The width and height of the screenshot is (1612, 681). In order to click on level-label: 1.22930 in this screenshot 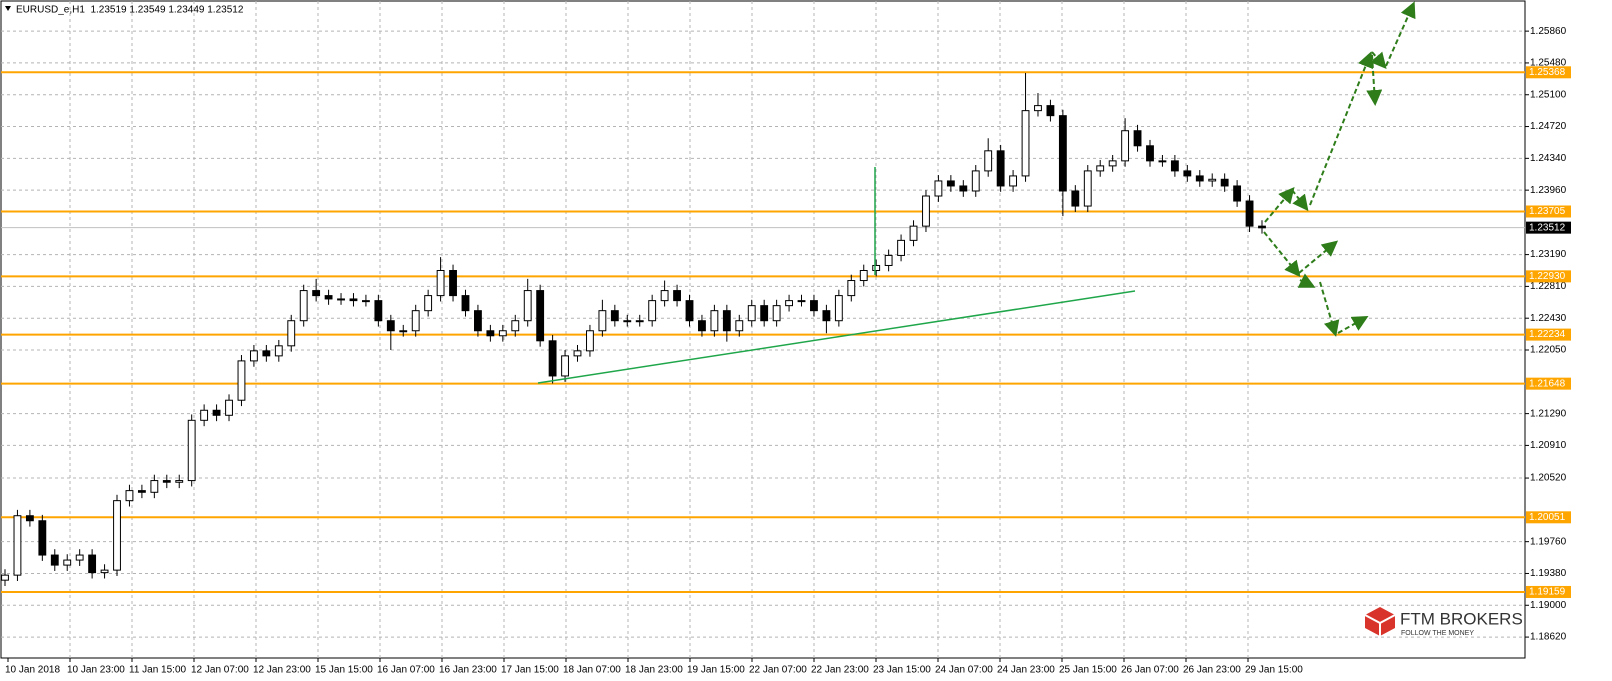, I will do `click(1547, 276)`.